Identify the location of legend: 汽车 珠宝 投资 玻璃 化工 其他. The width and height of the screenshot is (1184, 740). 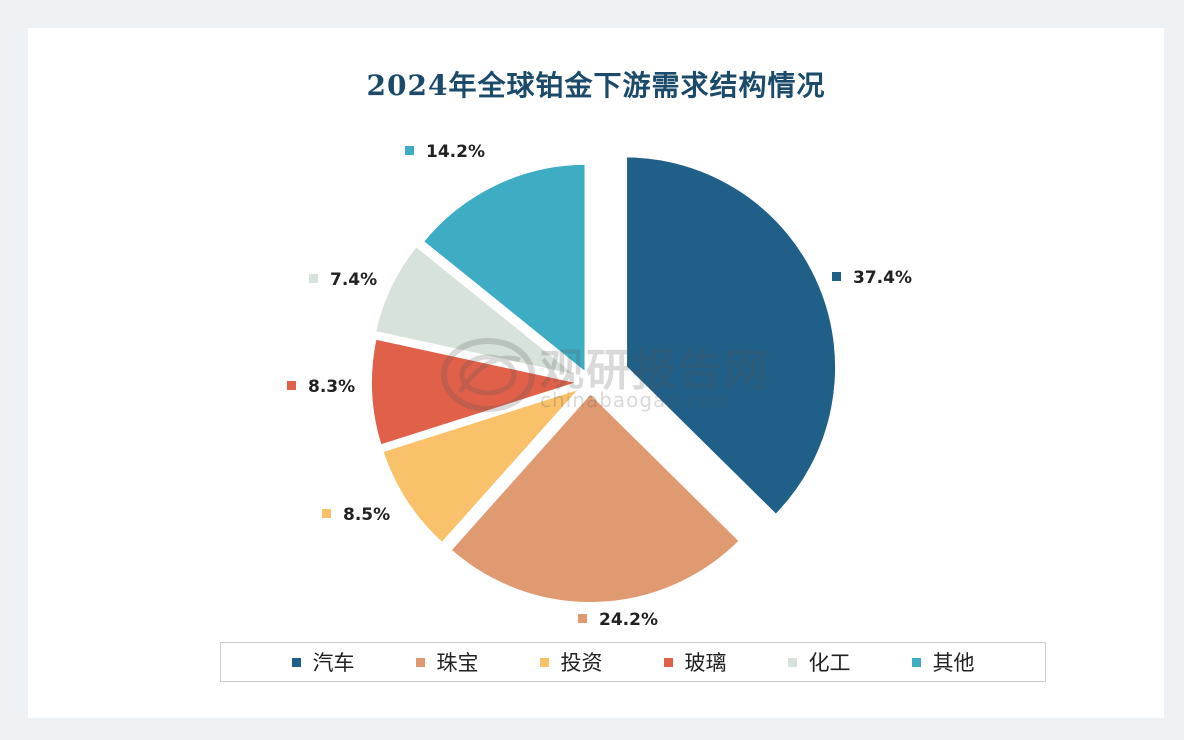
(633, 662).